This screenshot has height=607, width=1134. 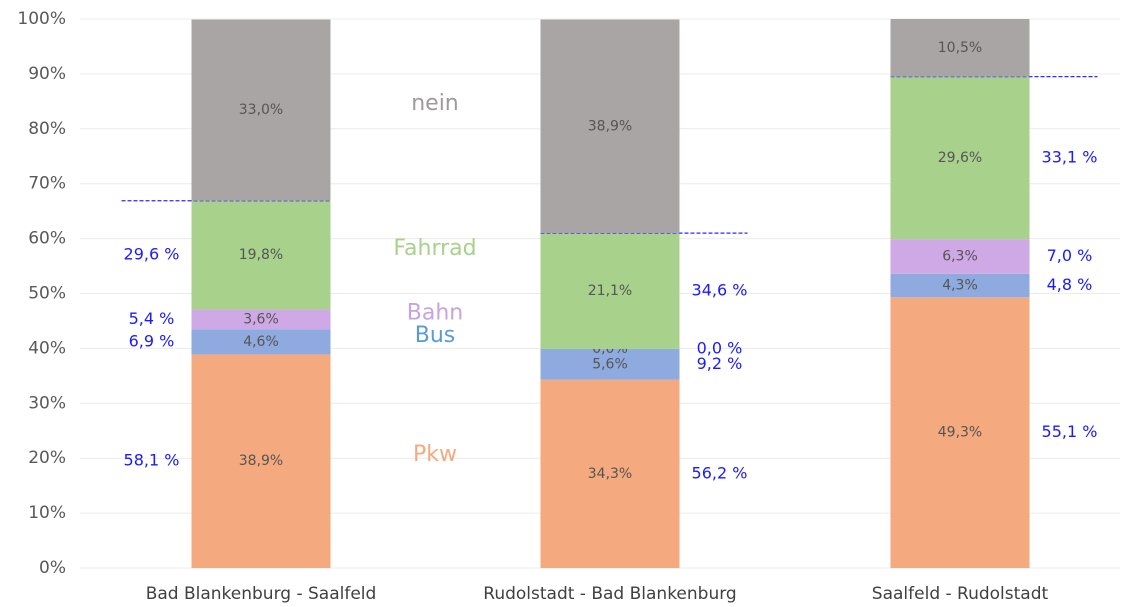 What do you see at coordinates (720, 363) in the screenshot?
I see `share-label: 9,2 %` at bounding box center [720, 363].